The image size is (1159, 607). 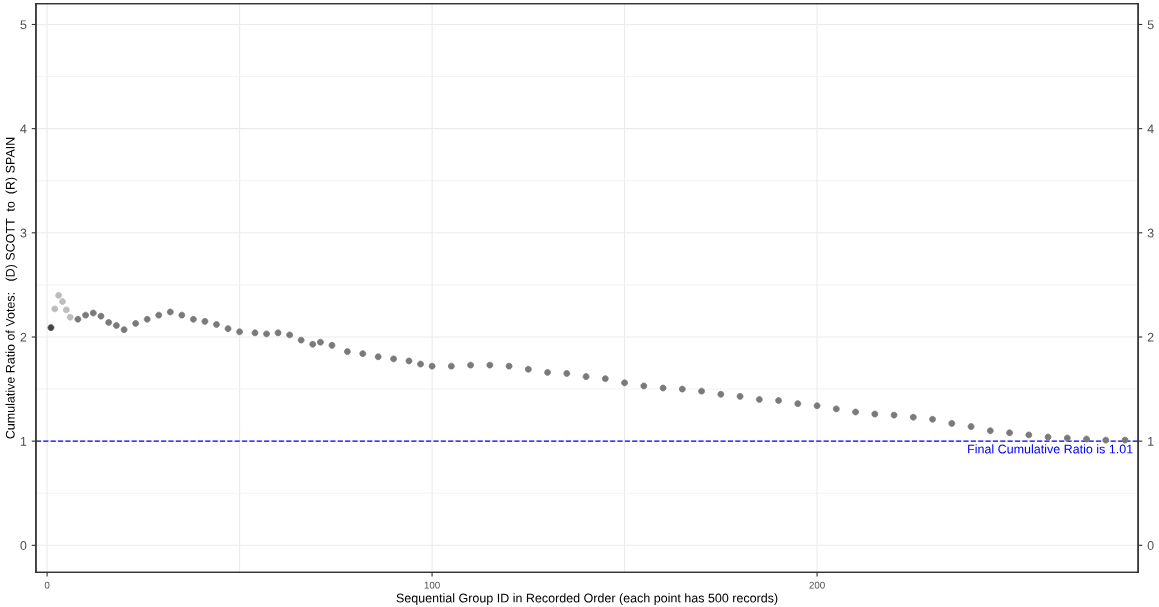 What do you see at coordinates (47, 585) in the screenshot?
I see `x-tick-label: 0` at bounding box center [47, 585].